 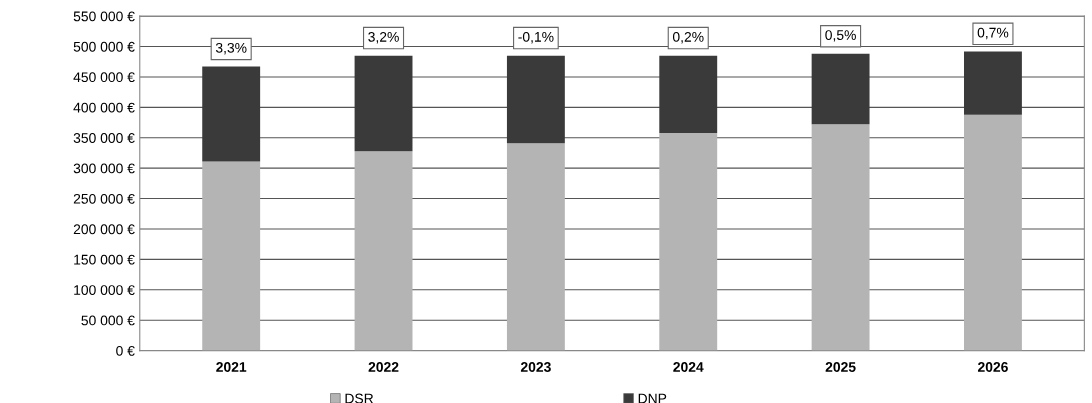 I want to click on x-tick-label: 2023, so click(x=535, y=367).